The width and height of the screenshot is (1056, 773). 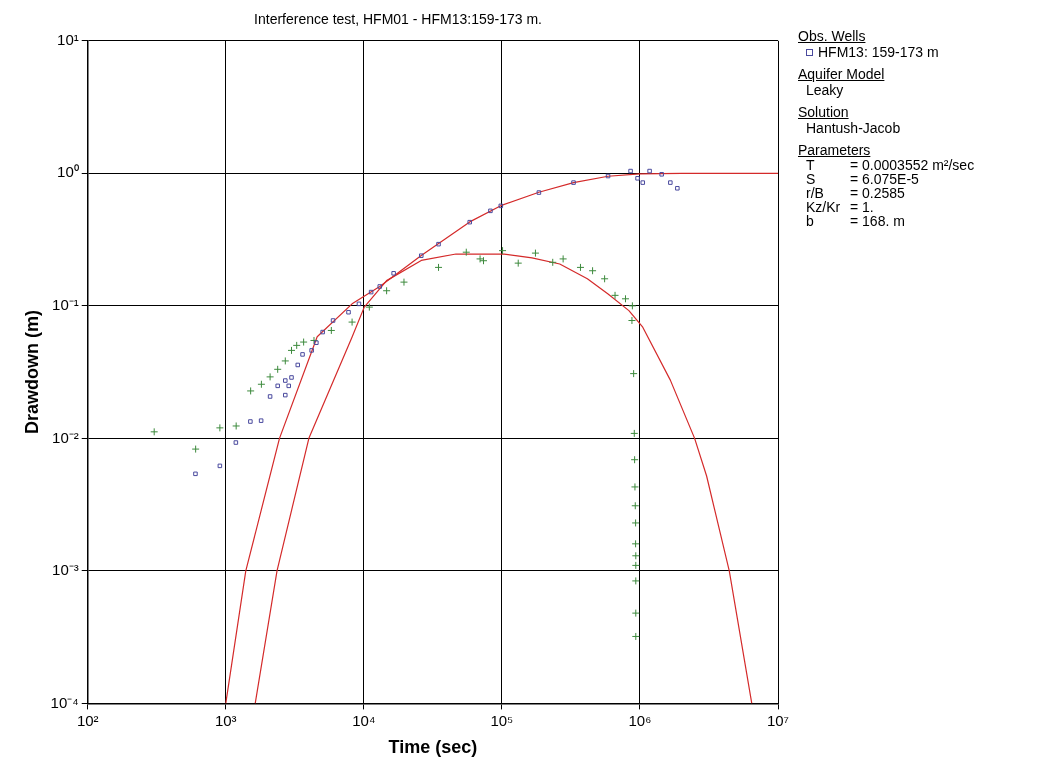 What do you see at coordinates (853, 128) in the screenshot?
I see `text: Hantush-Jacob` at bounding box center [853, 128].